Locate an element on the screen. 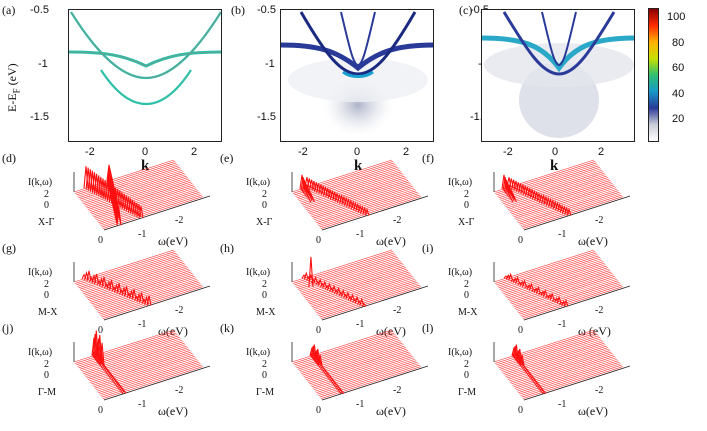  y-axis-label: E-EF (eV) is located at coordinates (13, 87).